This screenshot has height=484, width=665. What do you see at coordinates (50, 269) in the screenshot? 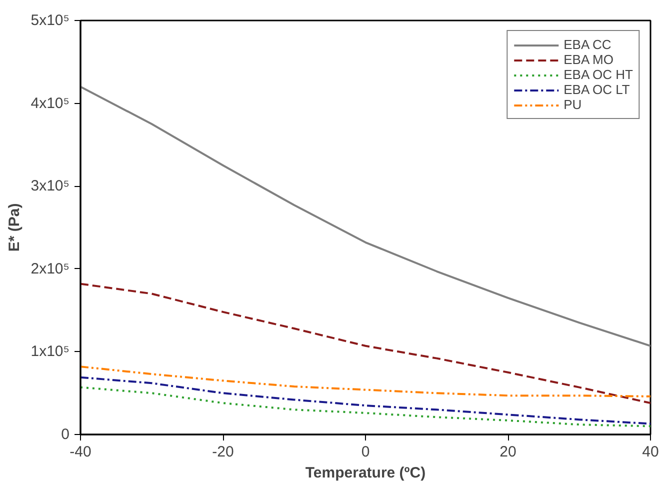
I see `y-tick-label: 2x10⁵` at bounding box center [50, 269].